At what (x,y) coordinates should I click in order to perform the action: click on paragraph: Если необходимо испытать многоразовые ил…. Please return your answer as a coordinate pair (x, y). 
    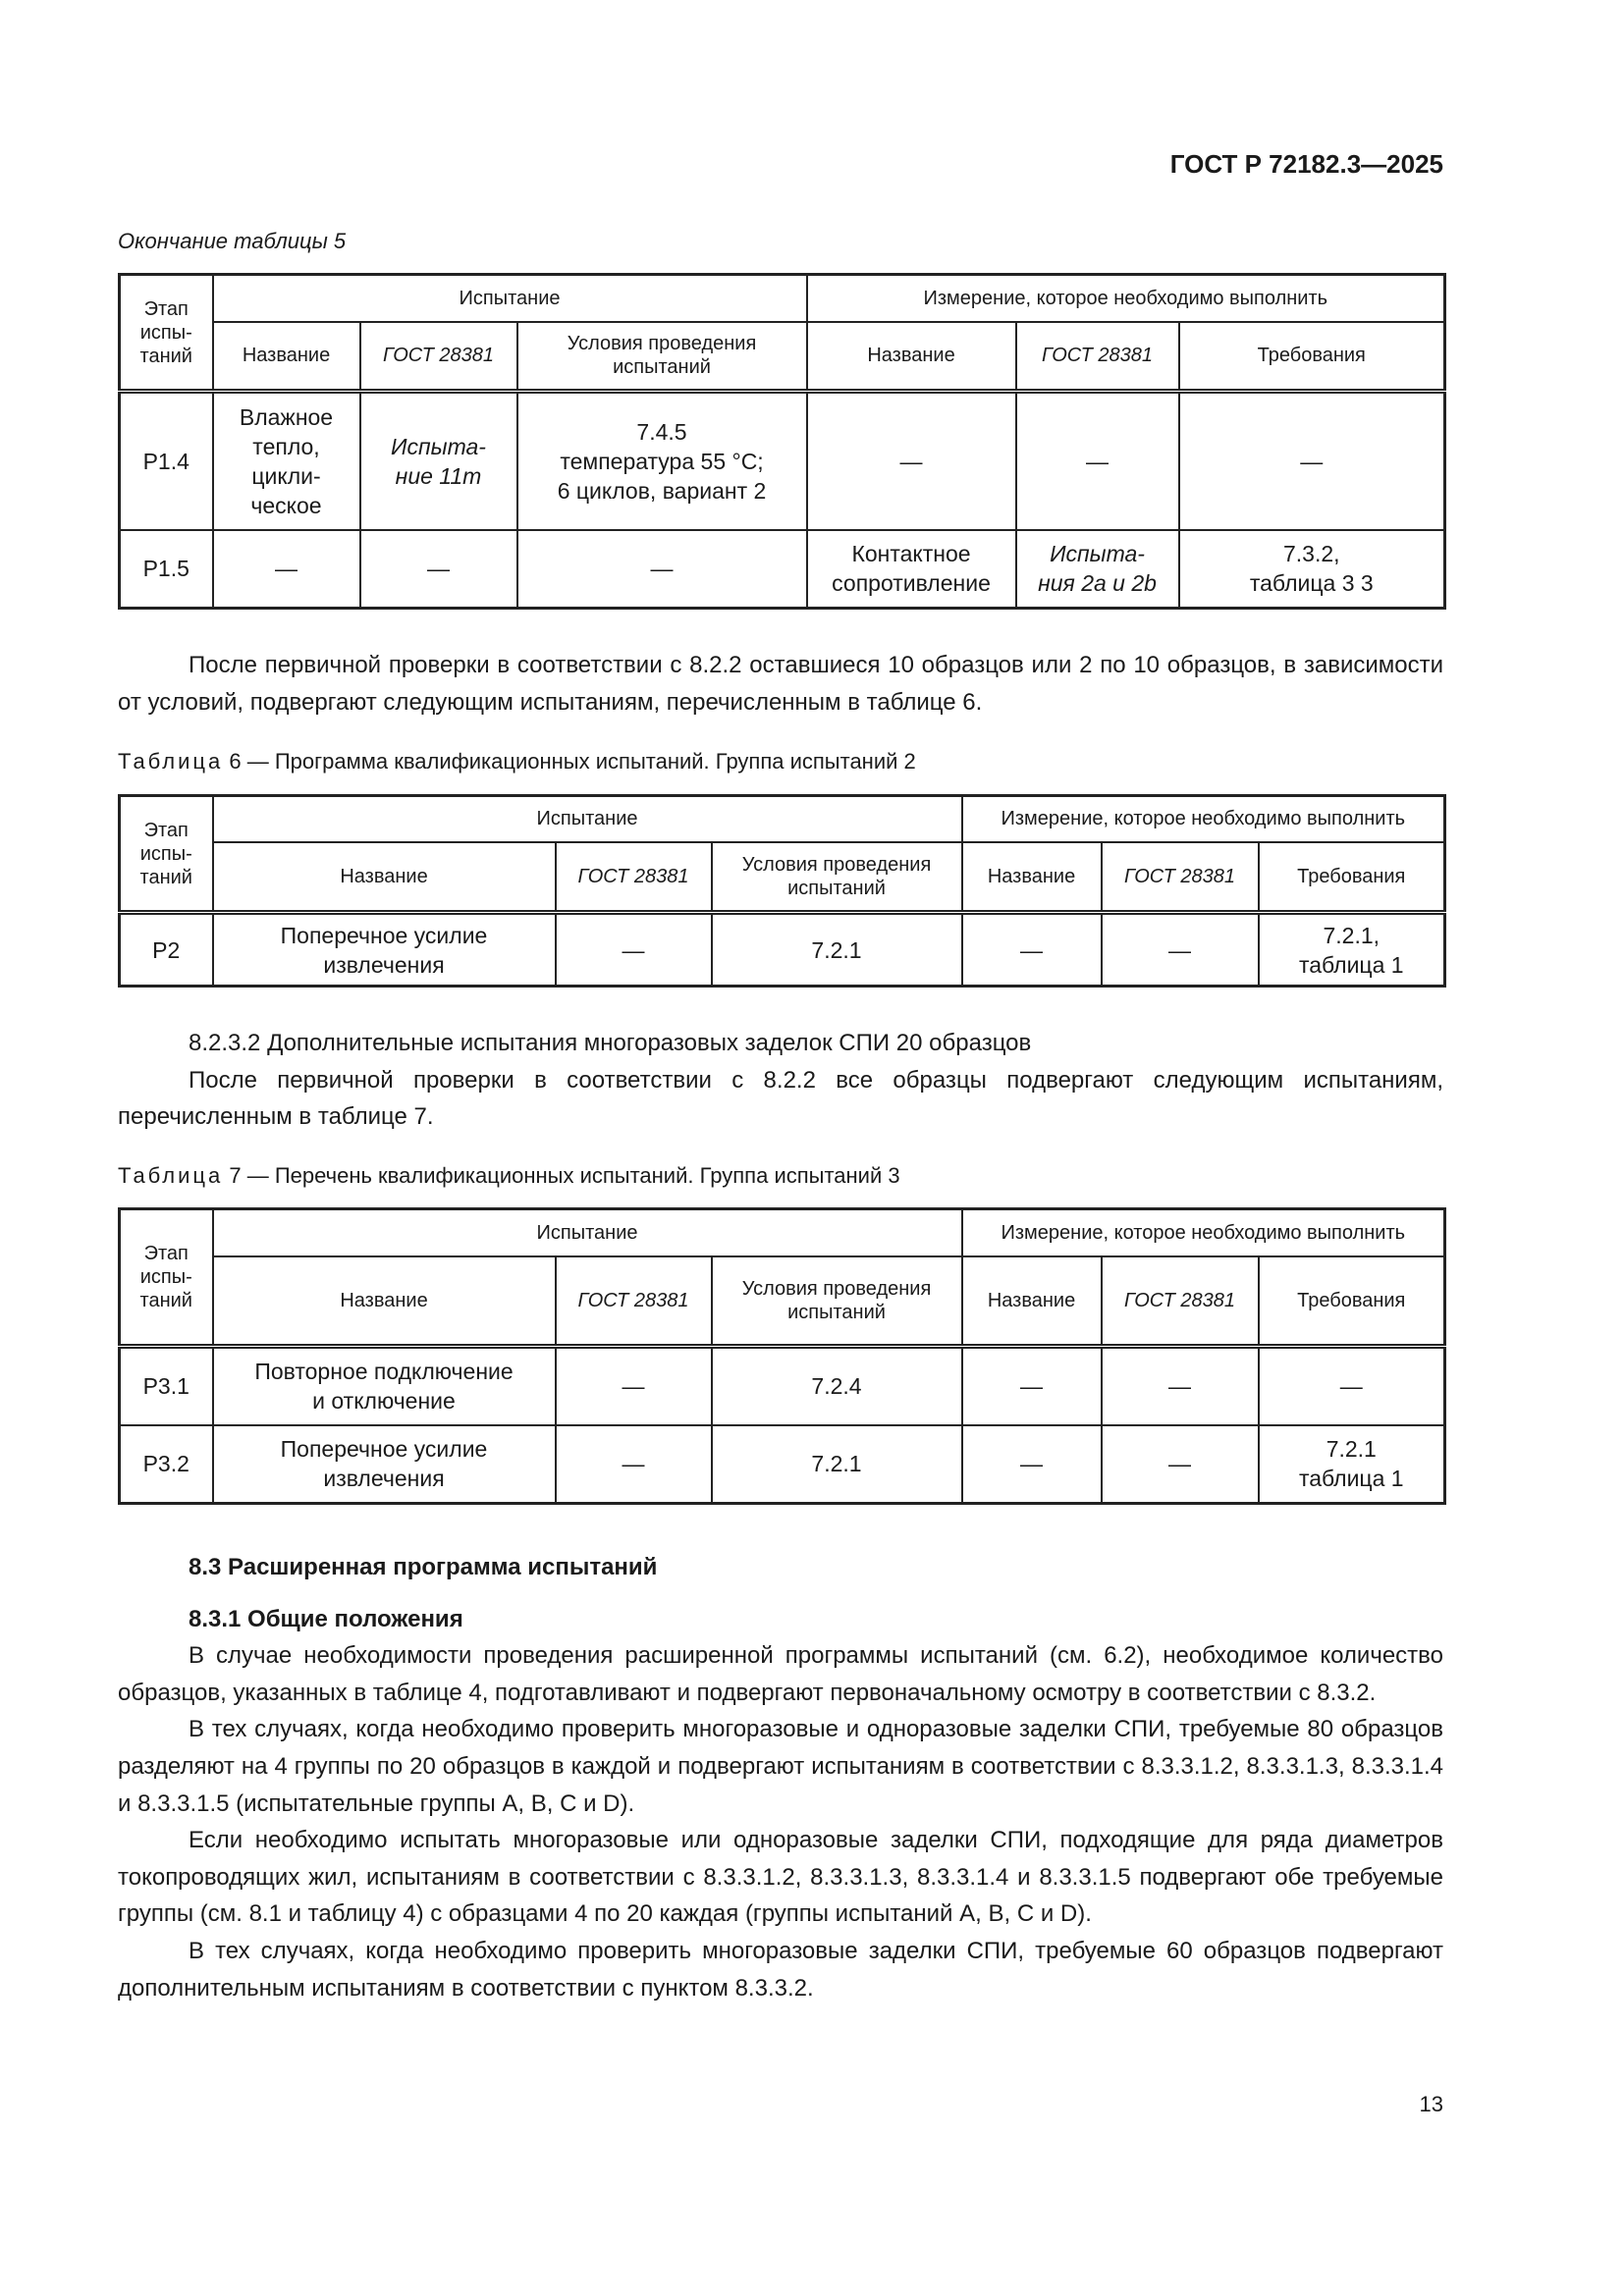
    Looking at the image, I should click on (780, 1877).